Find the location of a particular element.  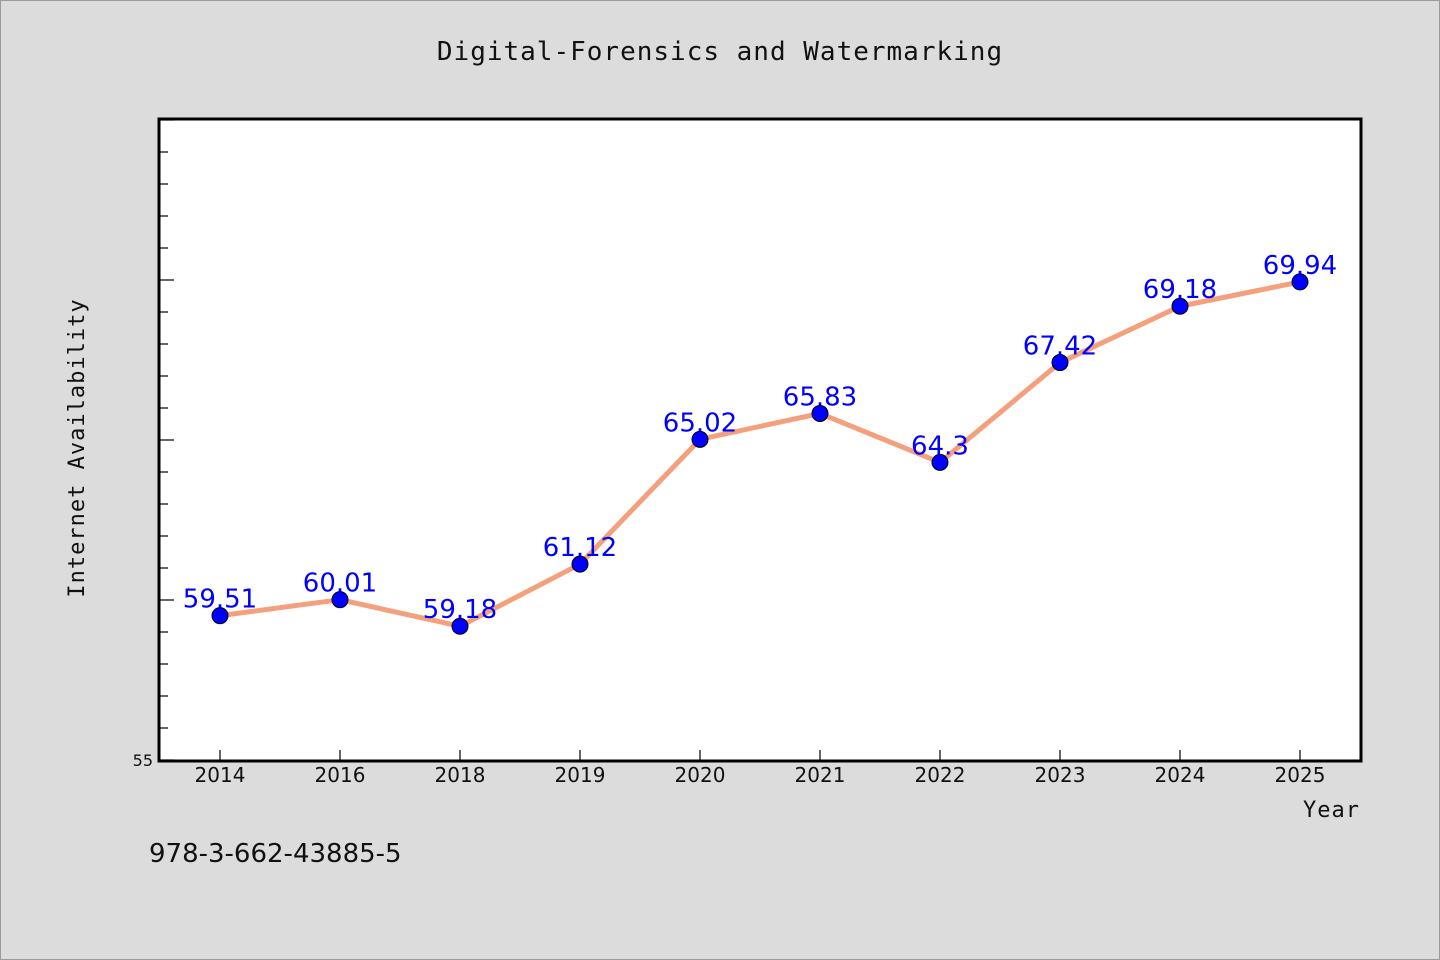

x-tick-label: 2023 is located at coordinates (1060, 775).